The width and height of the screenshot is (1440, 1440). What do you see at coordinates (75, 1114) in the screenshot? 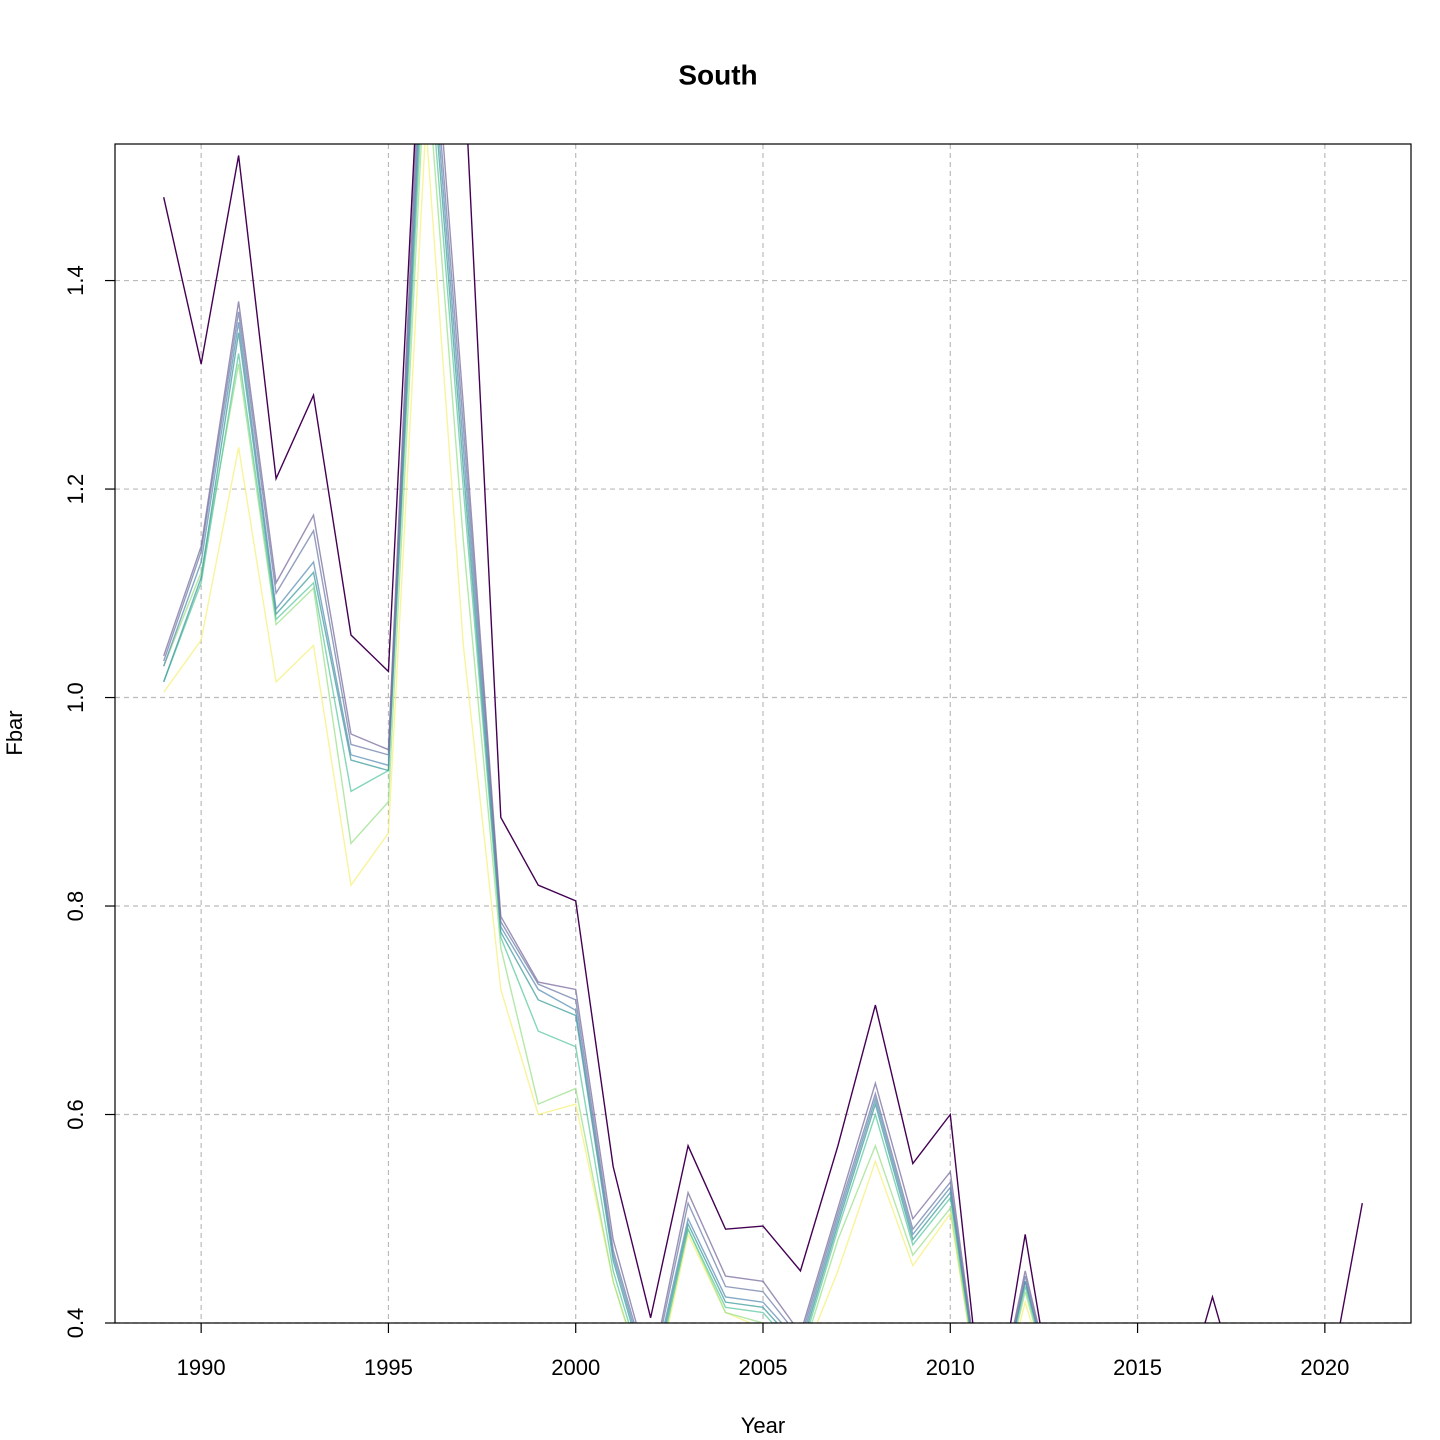
I see `y-tick-label: 0.6` at bounding box center [75, 1114].